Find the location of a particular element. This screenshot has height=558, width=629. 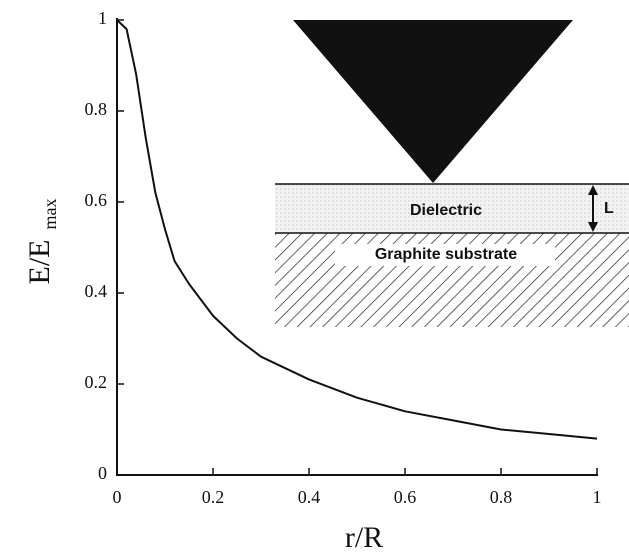

substrate-label: Graphite substrate is located at coordinates (446, 254).